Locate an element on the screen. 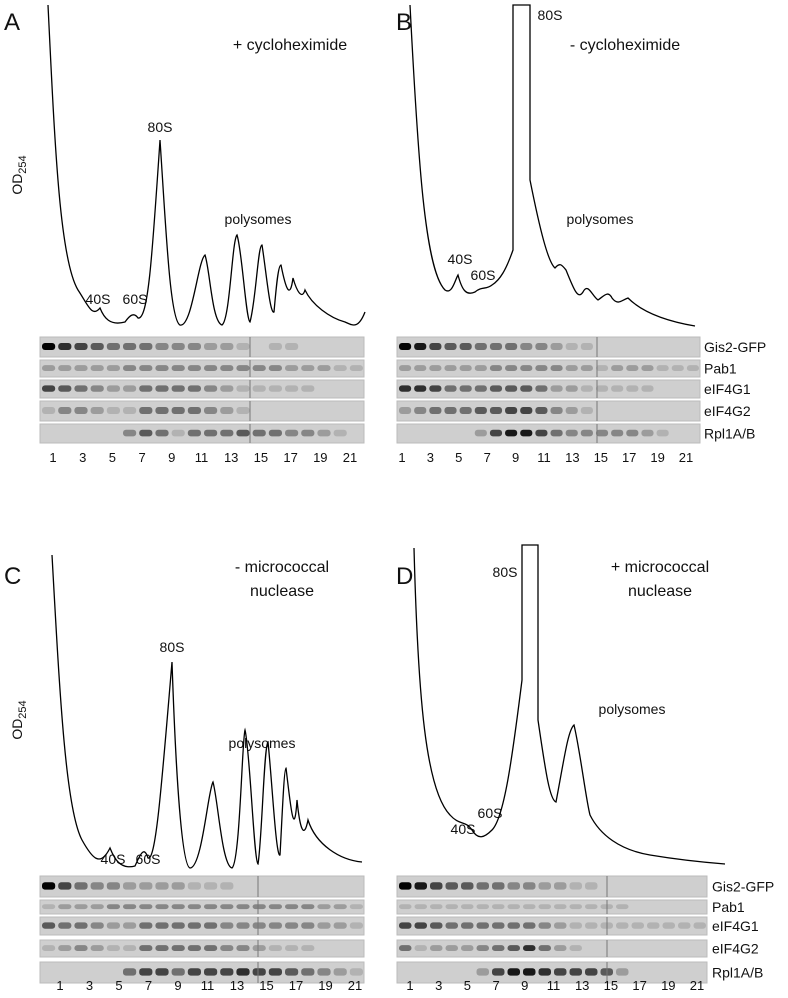 The image size is (788, 998). y-label-main: OD is located at coordinates (17, 729).